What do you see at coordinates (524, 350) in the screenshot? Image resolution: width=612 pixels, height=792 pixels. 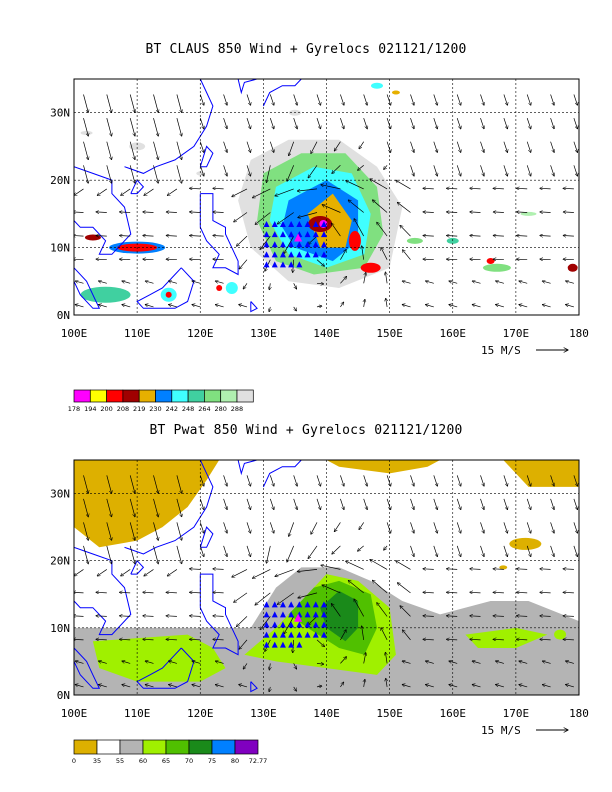 I see `arrow-key: 15 M/S` at bounding box center [524, 350].